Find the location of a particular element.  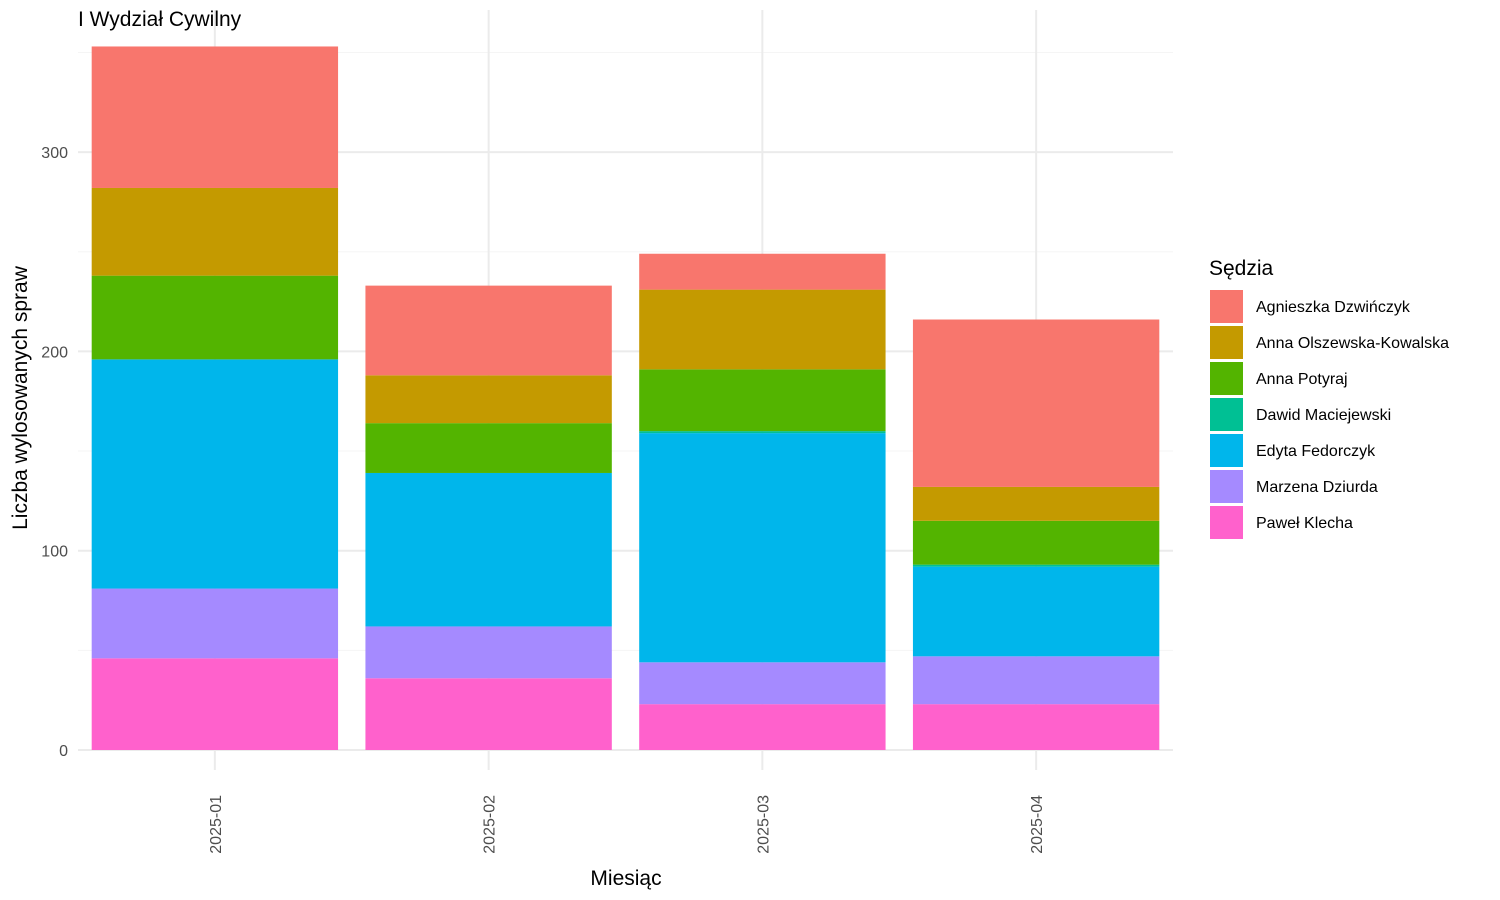

y-tick-label: 300 is located at coordinates (54, 153).